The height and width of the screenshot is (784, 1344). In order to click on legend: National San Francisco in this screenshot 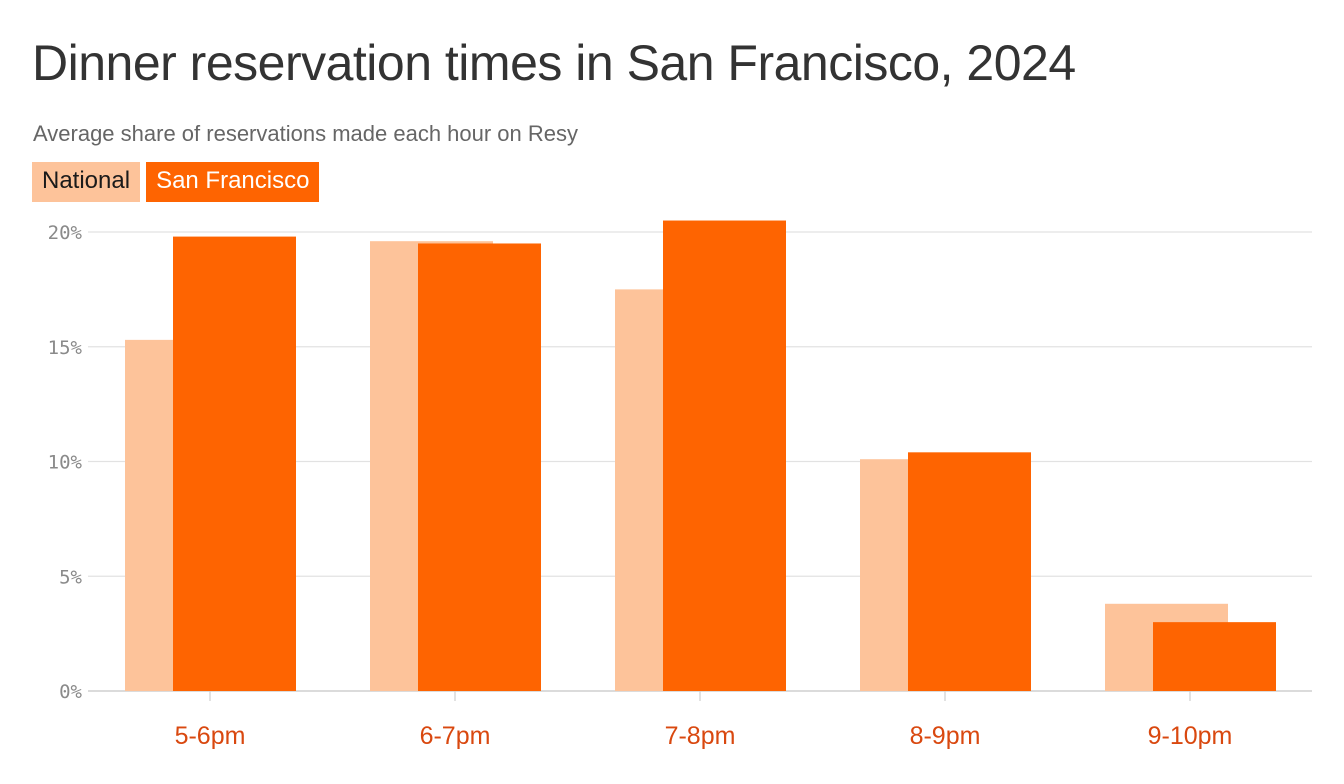, I will do `click(176, 182)`.